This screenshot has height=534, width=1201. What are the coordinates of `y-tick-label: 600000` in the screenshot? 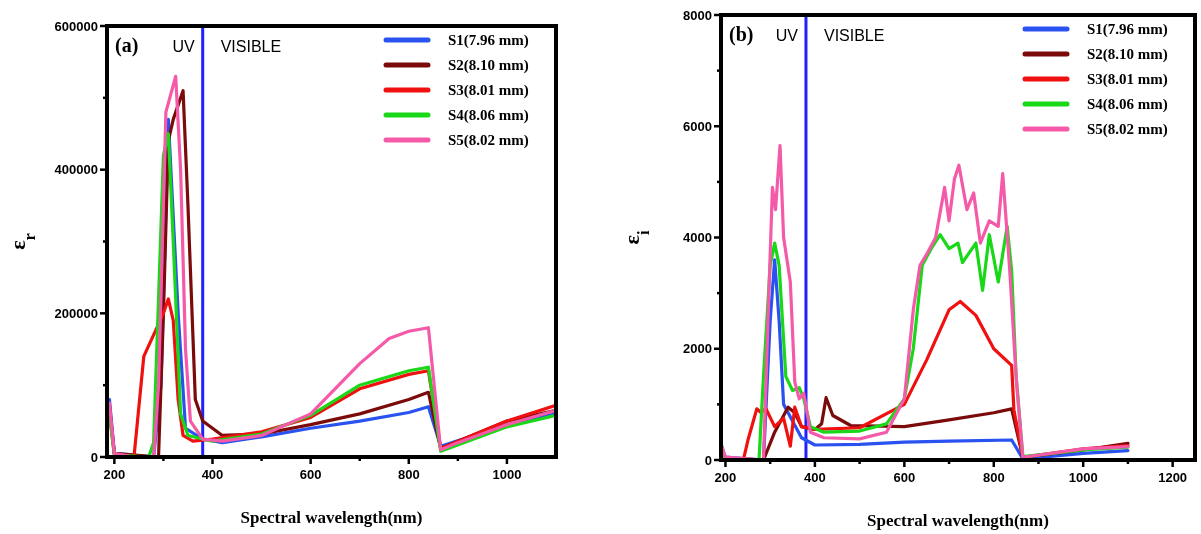 It's located at (76, 26).